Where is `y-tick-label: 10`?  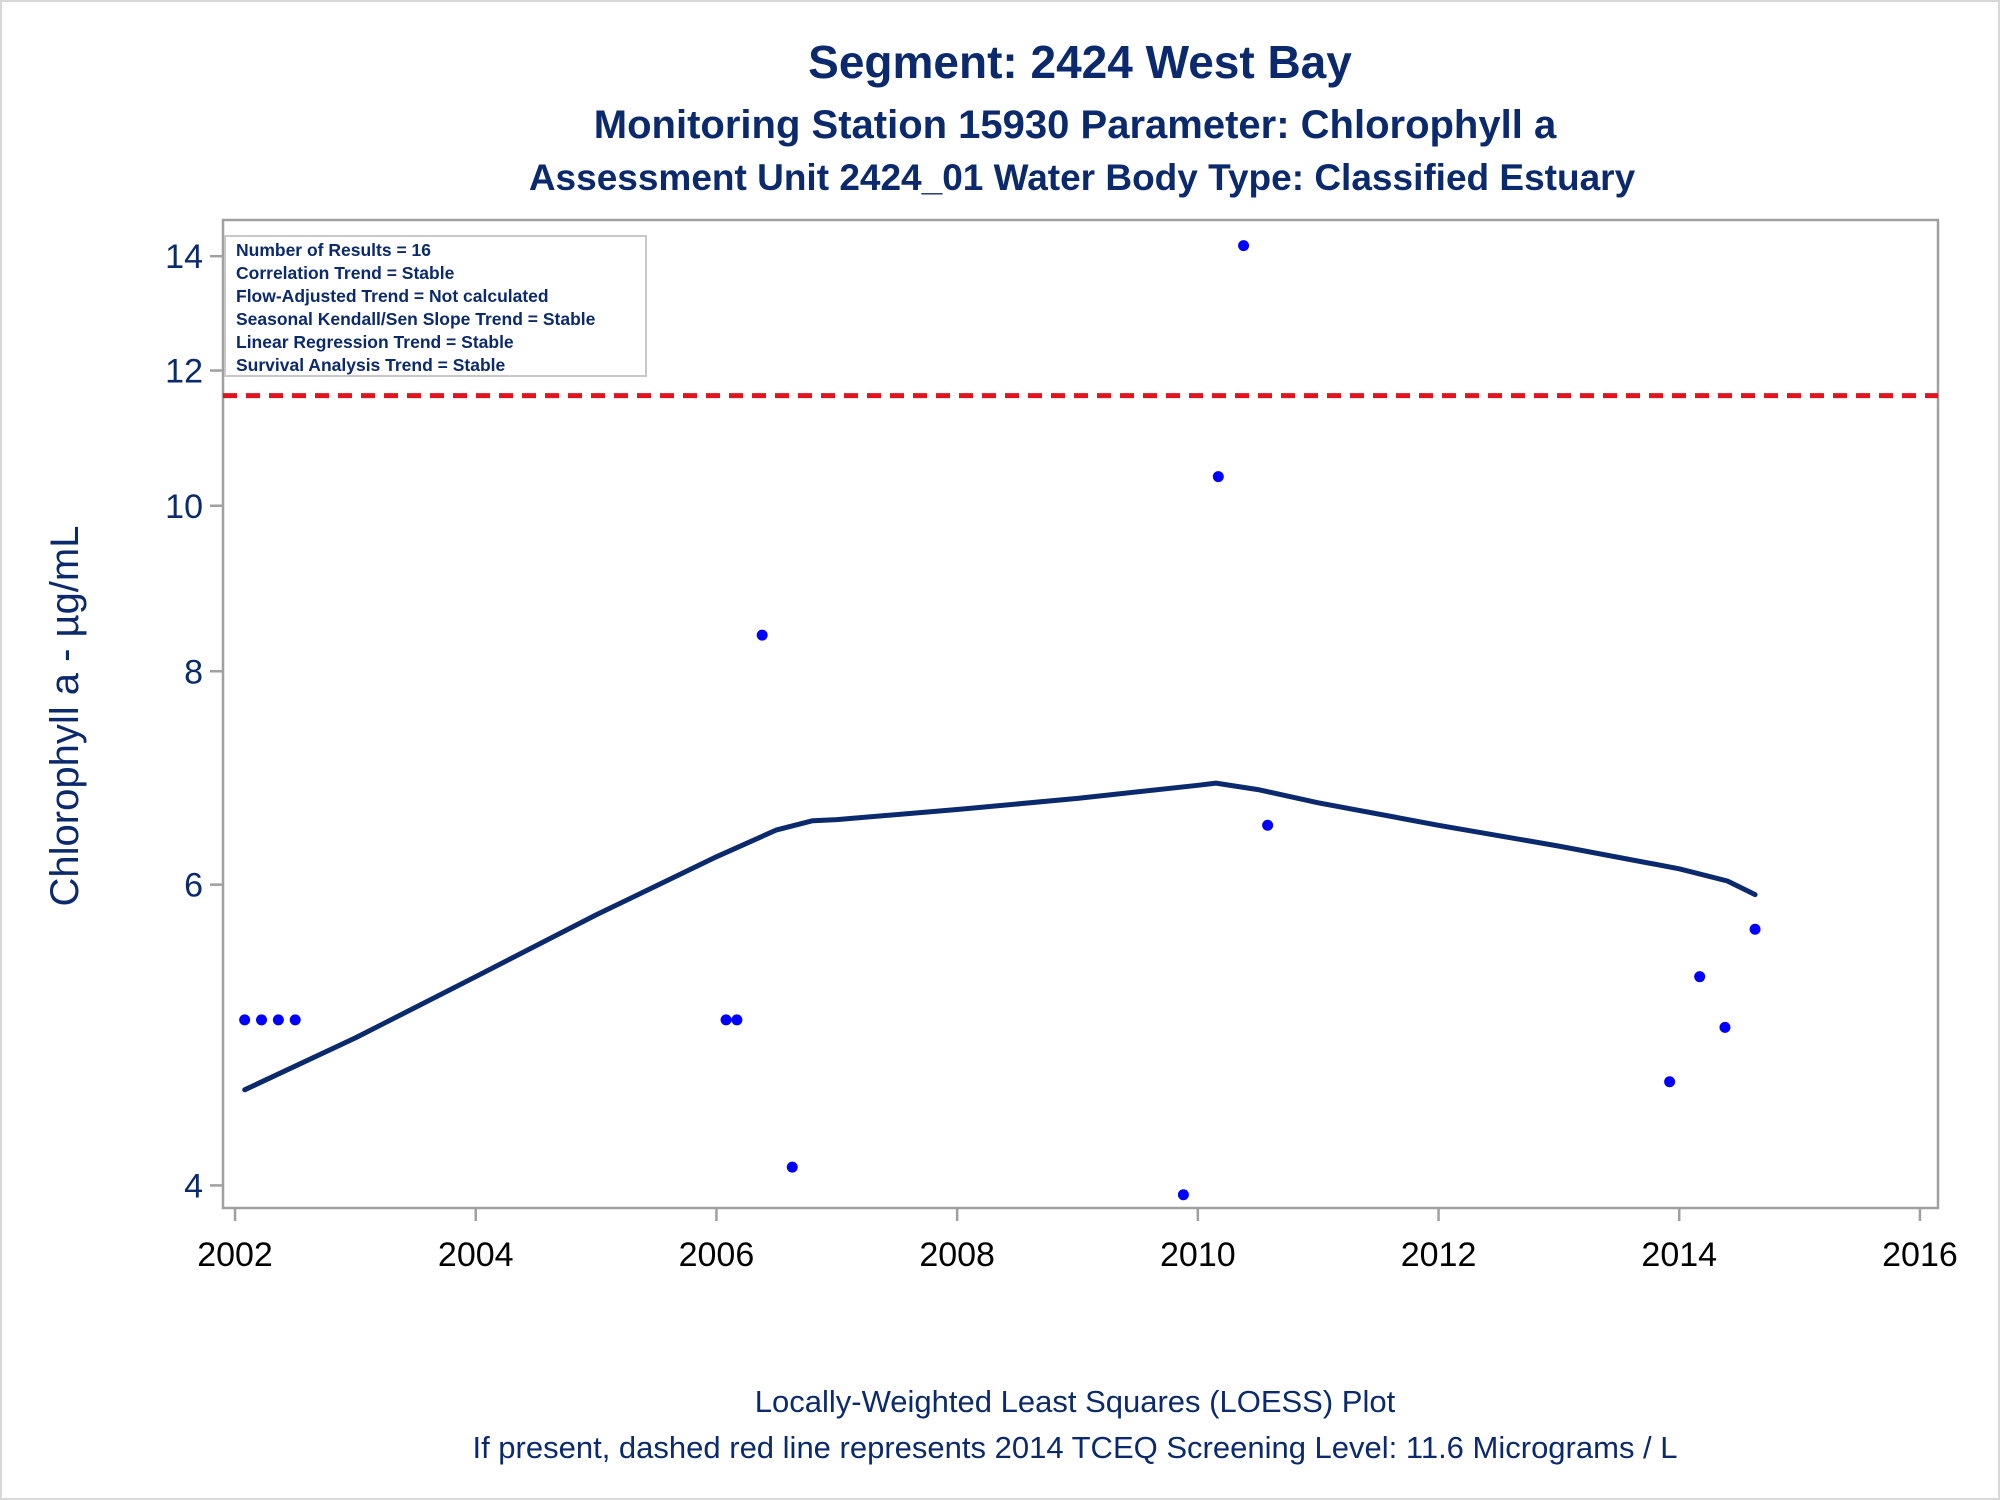
y-tick-label: 10 is located at coordinates (184, 507).